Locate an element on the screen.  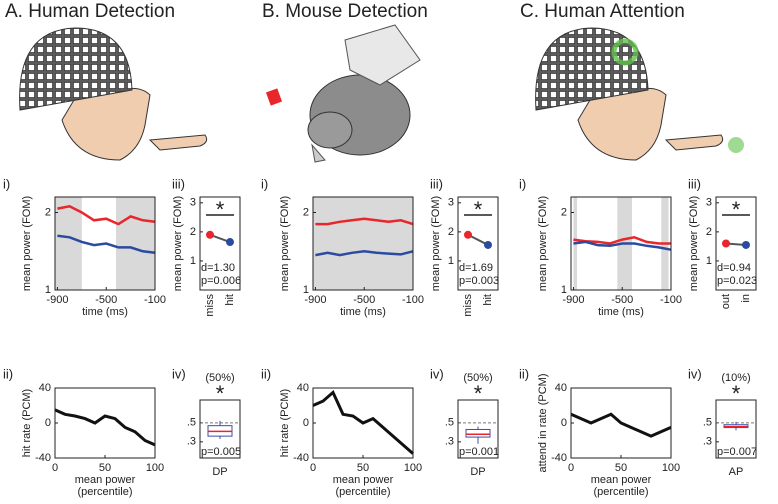
mouse-illustration is located at coordinates (343, 93).